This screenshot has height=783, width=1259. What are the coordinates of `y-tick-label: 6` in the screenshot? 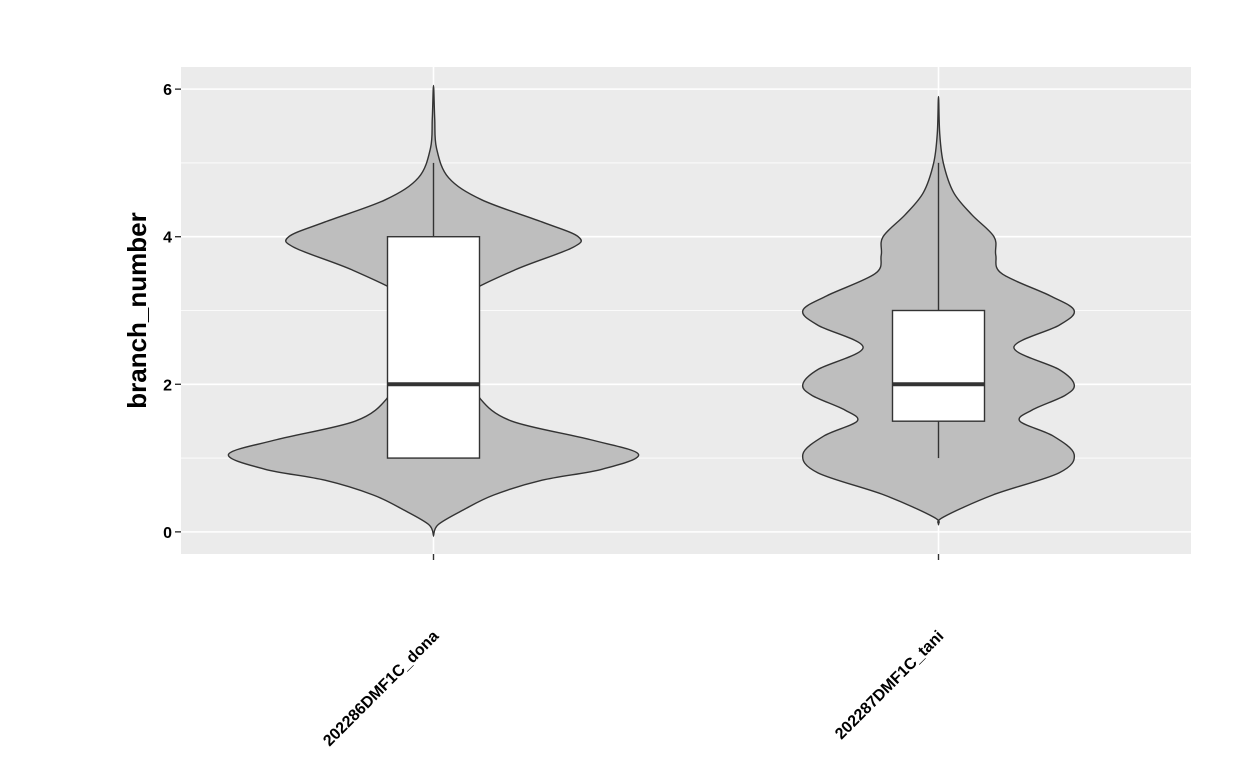 It's located at (167, 90).